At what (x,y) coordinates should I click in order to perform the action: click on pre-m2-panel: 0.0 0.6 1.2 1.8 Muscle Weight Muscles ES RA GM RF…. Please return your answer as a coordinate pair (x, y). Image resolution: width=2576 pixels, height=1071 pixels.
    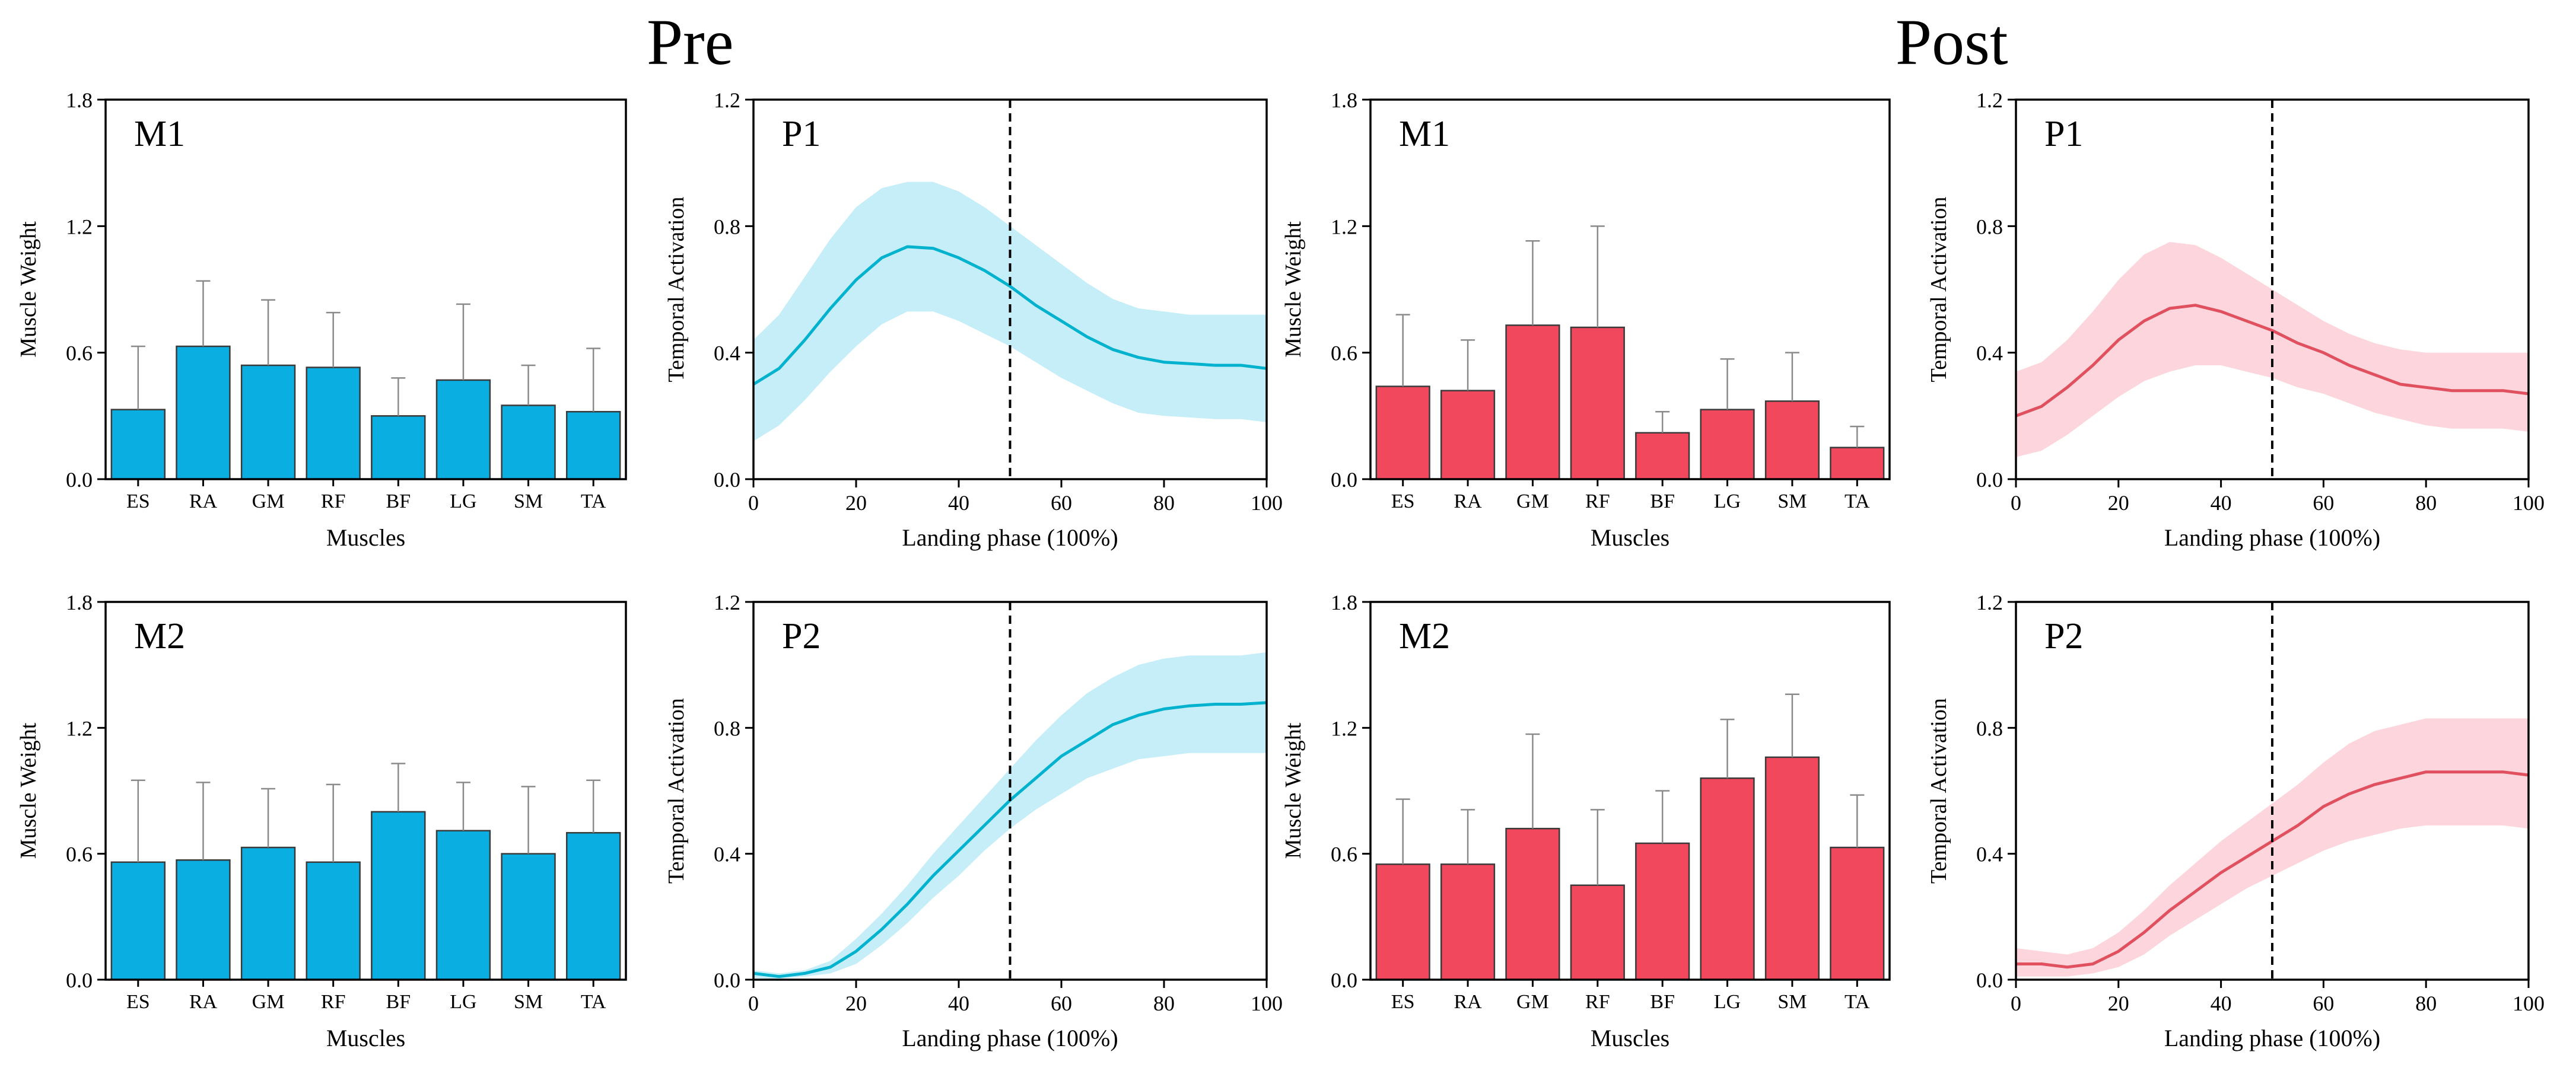
    Looking at the image, I should click on (321, 821).